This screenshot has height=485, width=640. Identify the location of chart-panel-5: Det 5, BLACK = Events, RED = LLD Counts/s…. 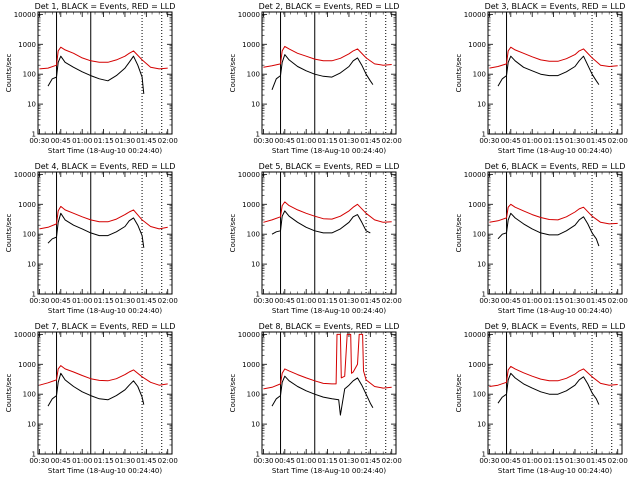
(315, 238).